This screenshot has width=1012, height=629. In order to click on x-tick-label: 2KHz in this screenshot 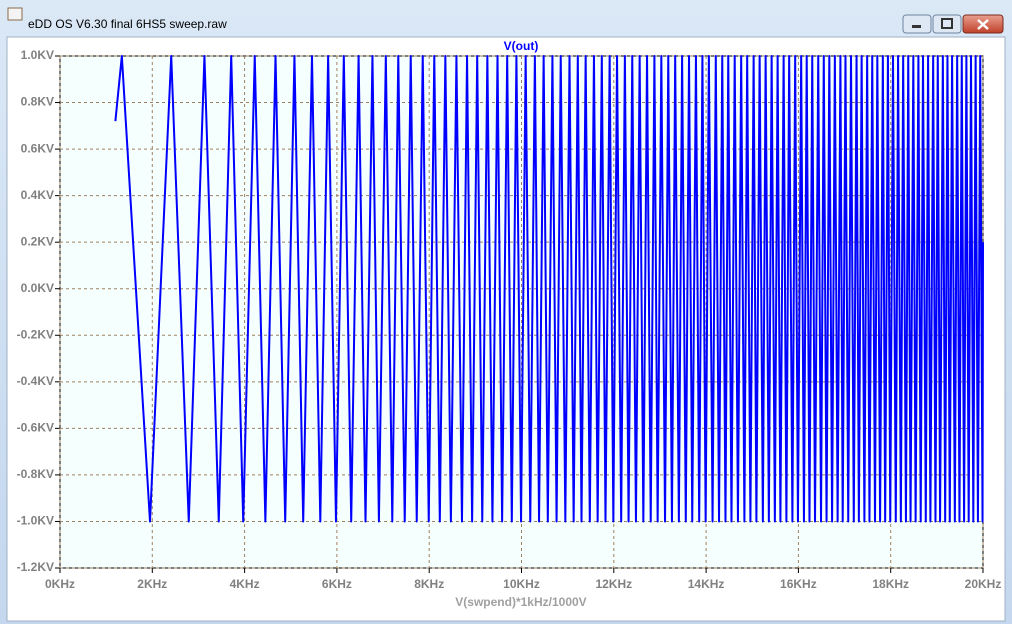, I will do `click(152, 584)`.